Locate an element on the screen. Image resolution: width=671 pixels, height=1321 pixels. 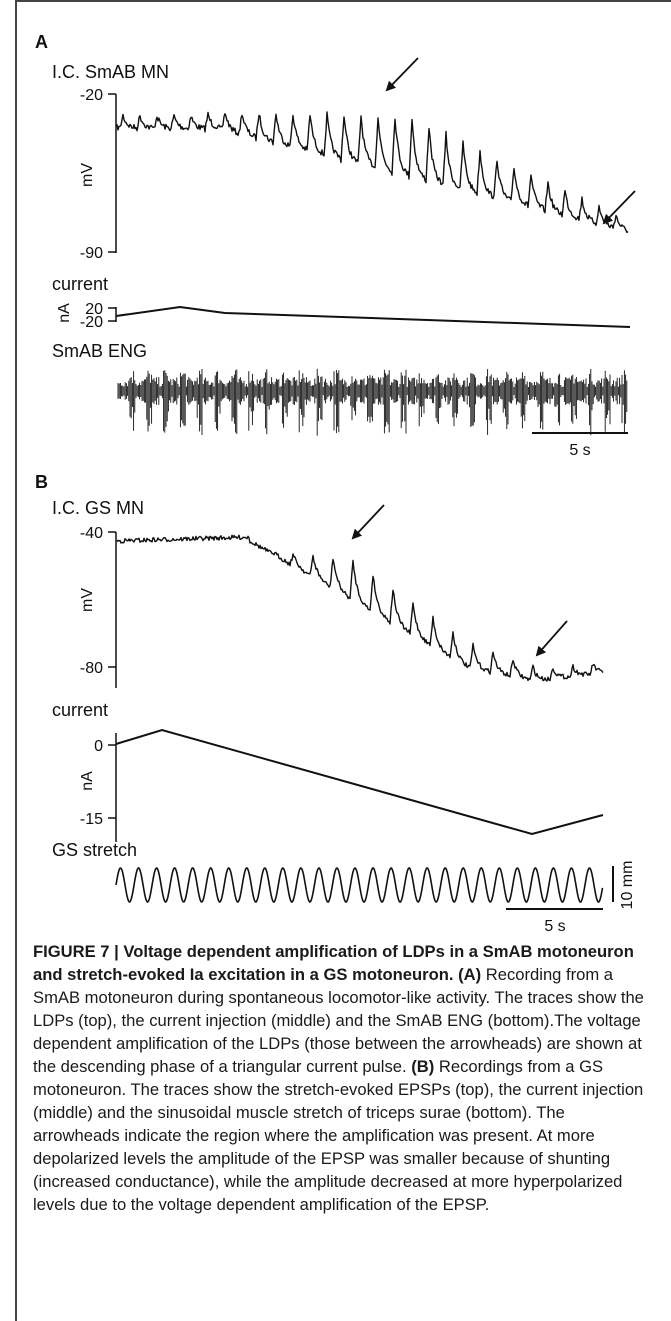
panel-b-current-trace is located at coordinates (359, 782).